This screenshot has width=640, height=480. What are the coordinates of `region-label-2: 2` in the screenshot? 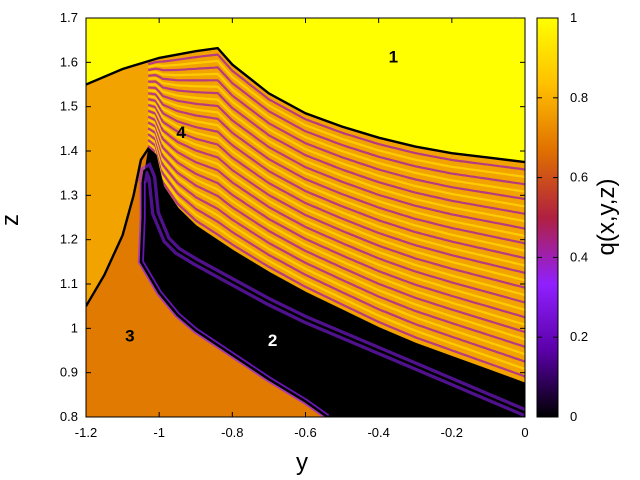 It's located at (272, 340).